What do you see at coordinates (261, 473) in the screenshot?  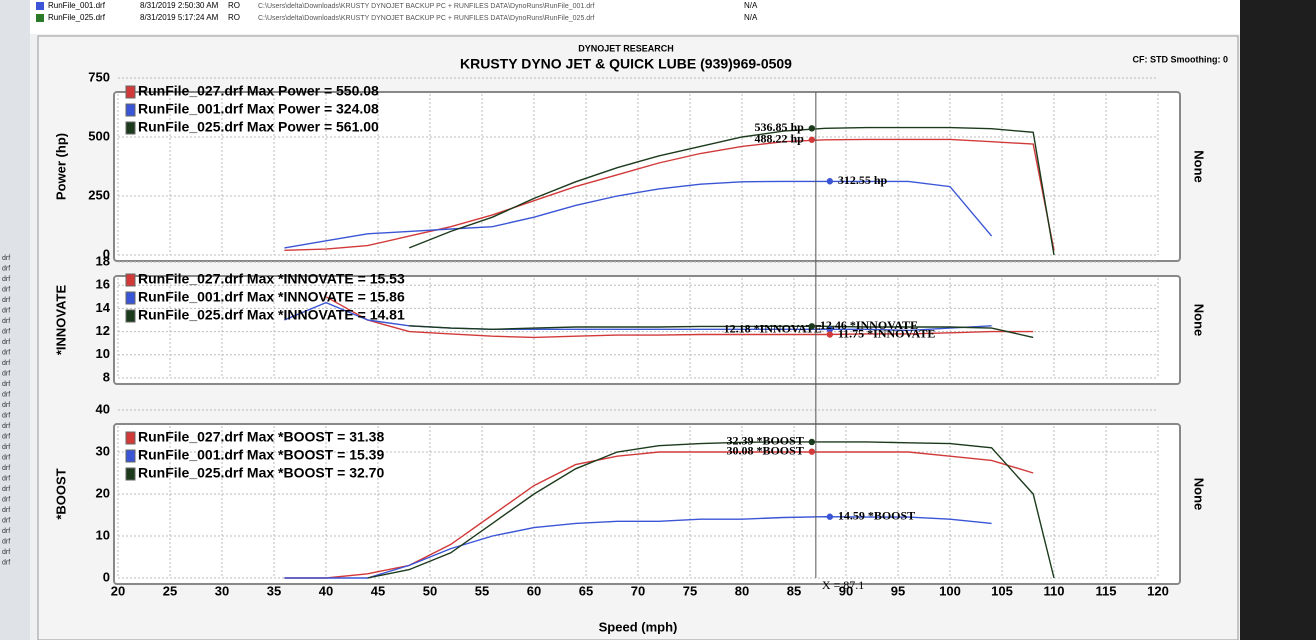 I see `legend-entry: RunFile_025.drf Max *BOOST = 32.70` at bounding box center [261, 473].